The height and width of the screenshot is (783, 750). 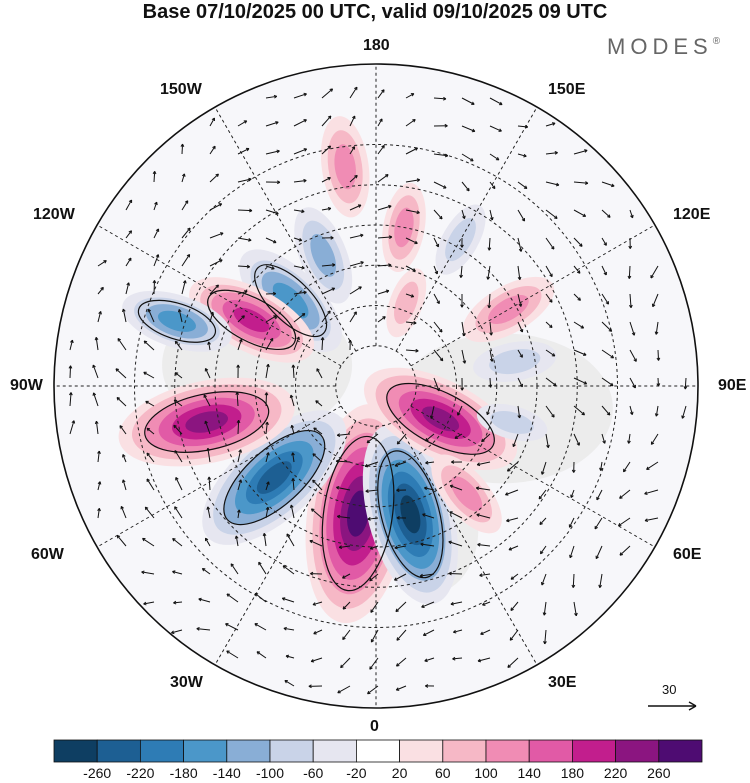 I want to click on colorbar-tick-label: 100, so click(x=486, y=773).